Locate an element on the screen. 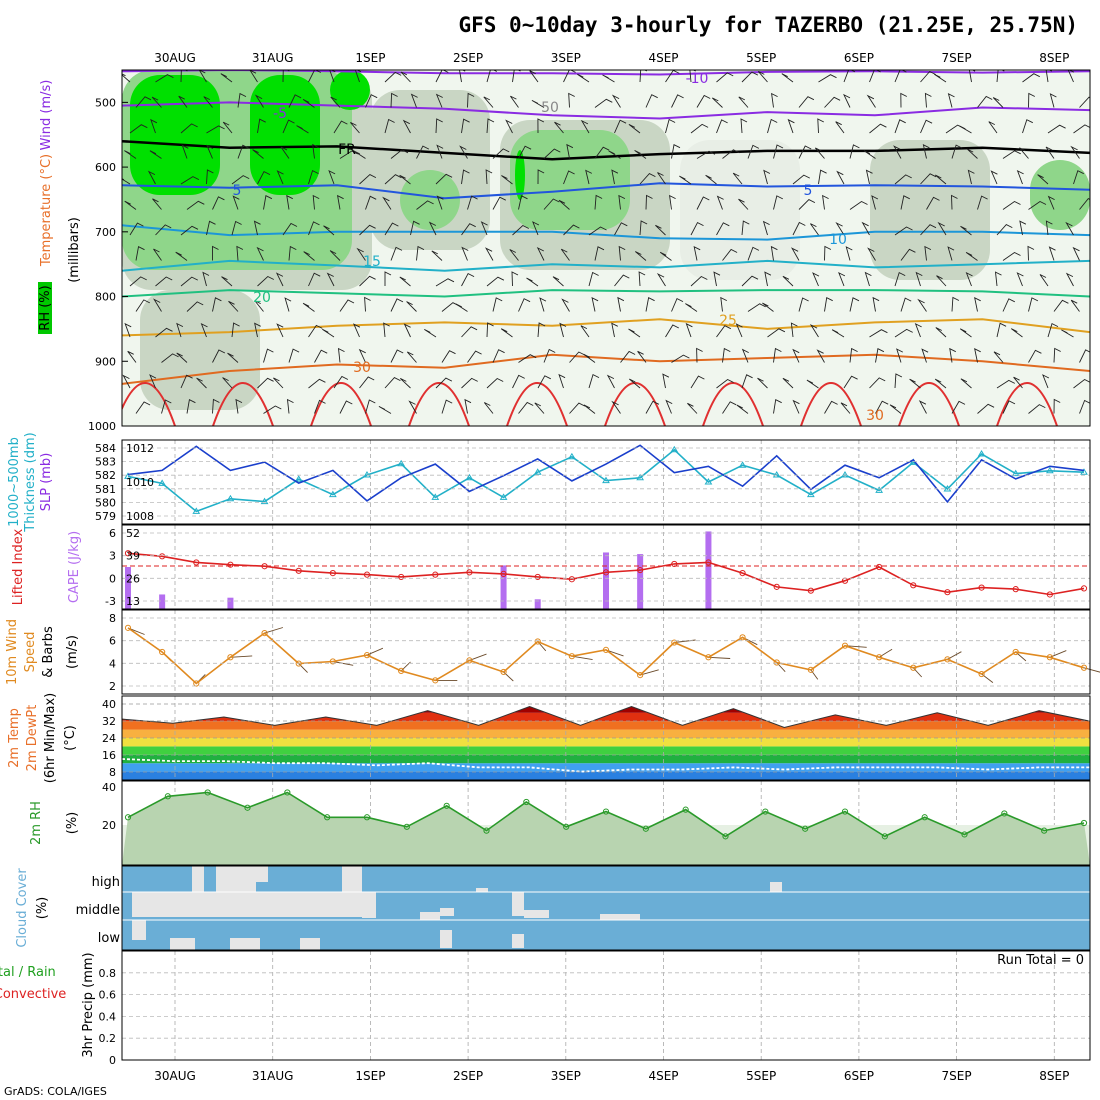 Image resolution: width=1100 pixels, height=1100 pixels. precip-total-label: Total / Rain is located at coordinates (28, 972).